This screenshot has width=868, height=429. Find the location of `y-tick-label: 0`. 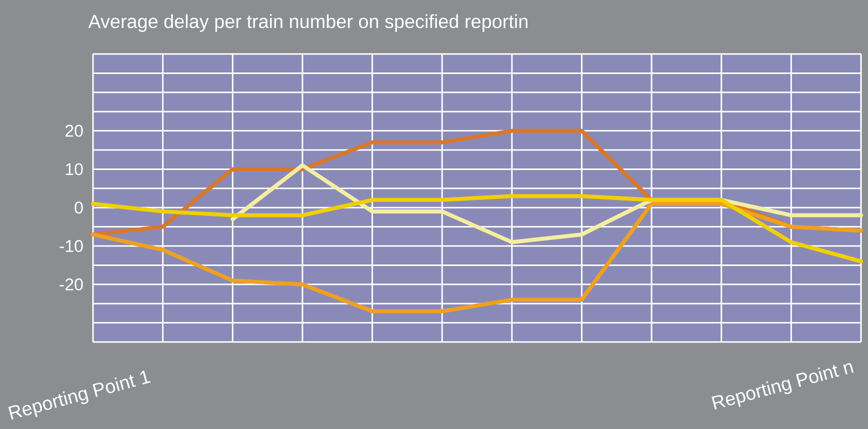

y-tick-label: 0 is located at coordinates (78, 208).